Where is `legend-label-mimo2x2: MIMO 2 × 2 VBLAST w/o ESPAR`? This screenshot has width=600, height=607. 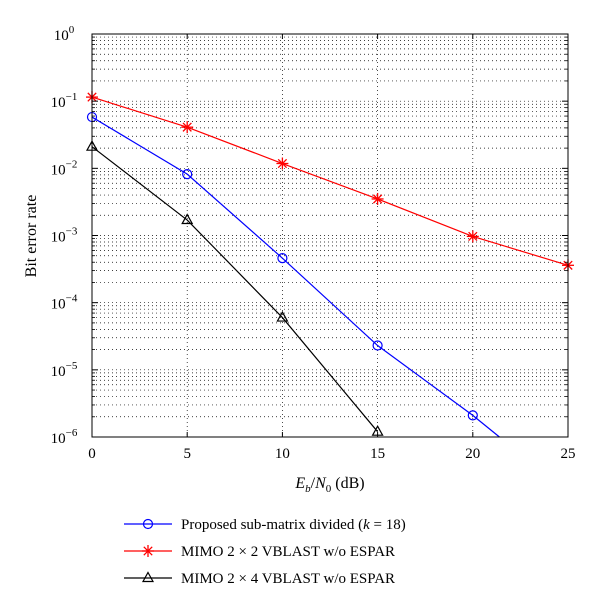
legend-label-mimo2x2: MIMO 2 × 2 VBLAST w/o ESPAR is located at coordinates (288, 552).